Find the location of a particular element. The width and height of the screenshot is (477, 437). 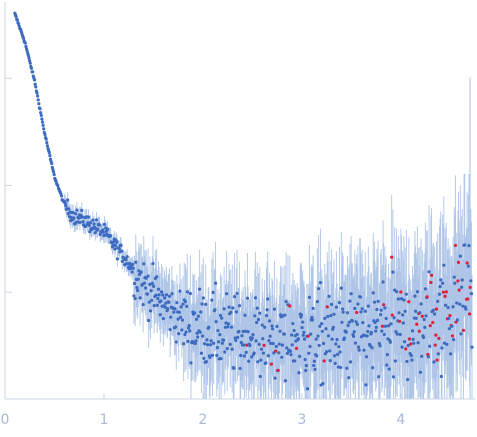

x-tick-label: 4 is located at coordinates (400, 420).